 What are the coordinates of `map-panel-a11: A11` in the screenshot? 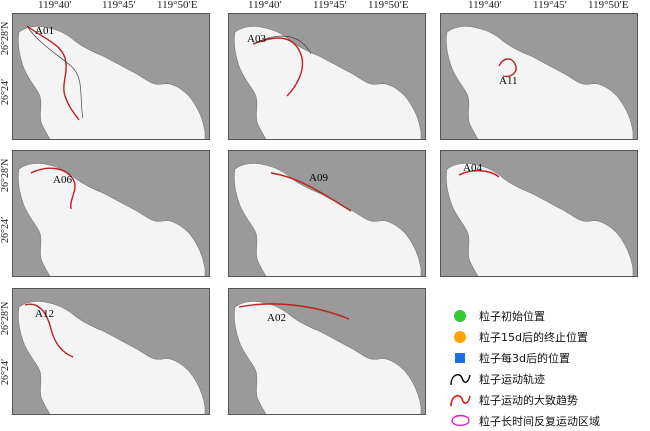 It's located at (539, 76).